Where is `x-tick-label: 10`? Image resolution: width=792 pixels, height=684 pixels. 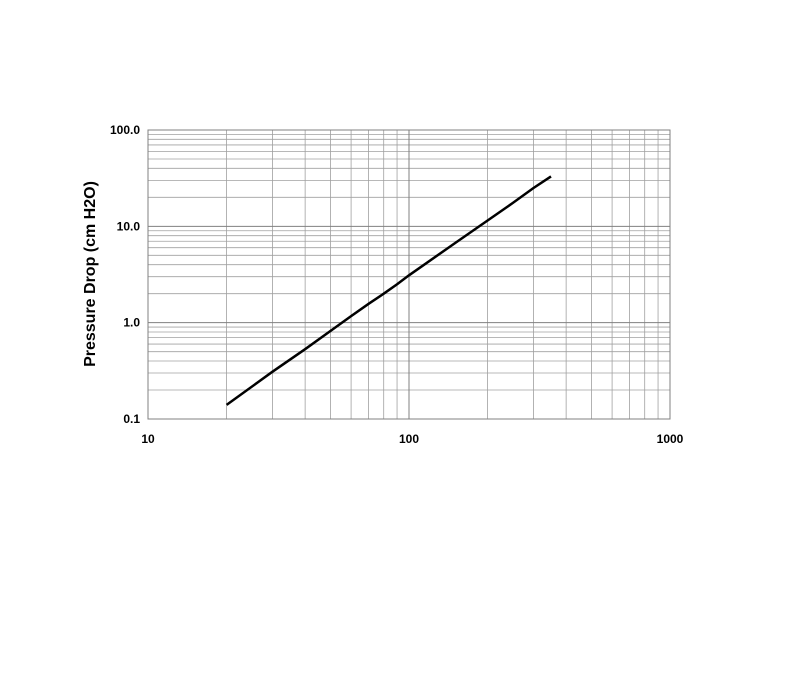
x-tick-label: 10 is located at coordinates (148, 439).